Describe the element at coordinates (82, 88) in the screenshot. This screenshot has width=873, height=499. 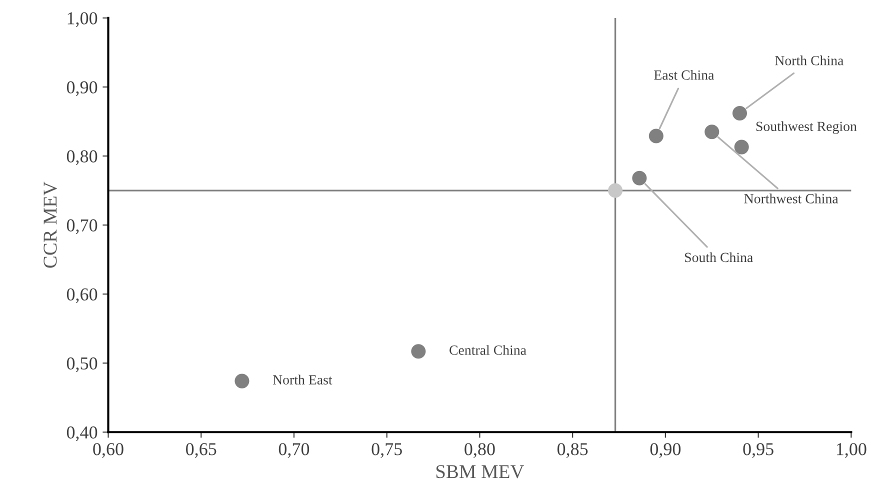
I see `y-tick-label: 0,90` at that location.